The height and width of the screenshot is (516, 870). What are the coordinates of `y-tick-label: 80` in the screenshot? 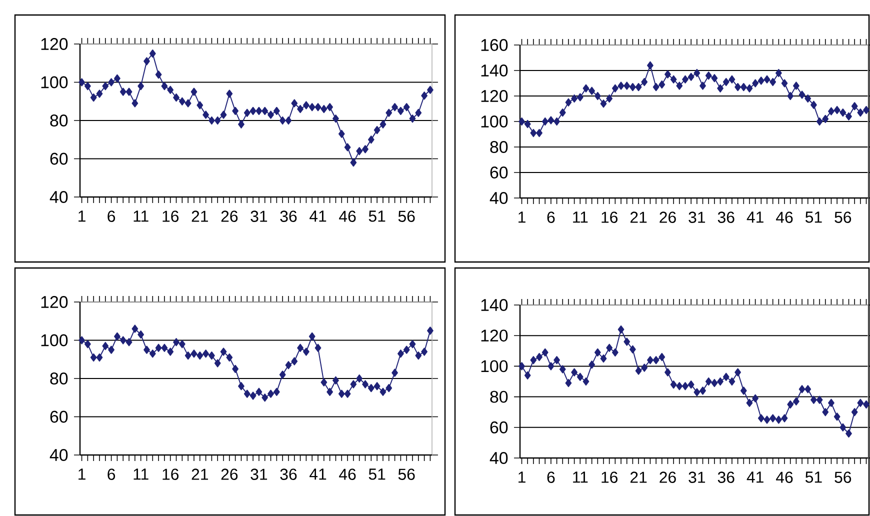 It's located at (499, 147).